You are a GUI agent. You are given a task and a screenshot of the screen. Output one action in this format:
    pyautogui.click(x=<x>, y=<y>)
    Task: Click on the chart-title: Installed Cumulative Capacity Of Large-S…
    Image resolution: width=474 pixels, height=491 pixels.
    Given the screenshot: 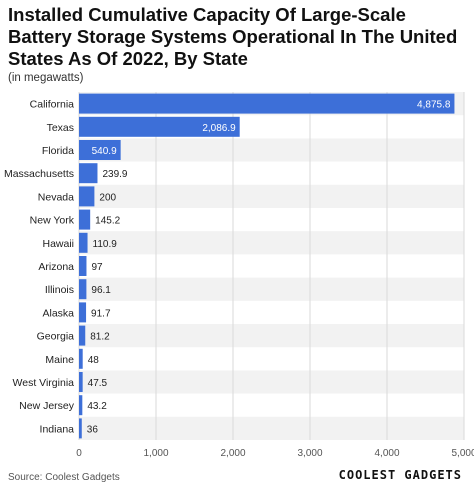 What is the action you would take?
    pyautogui.click(x=233, y=36)
    